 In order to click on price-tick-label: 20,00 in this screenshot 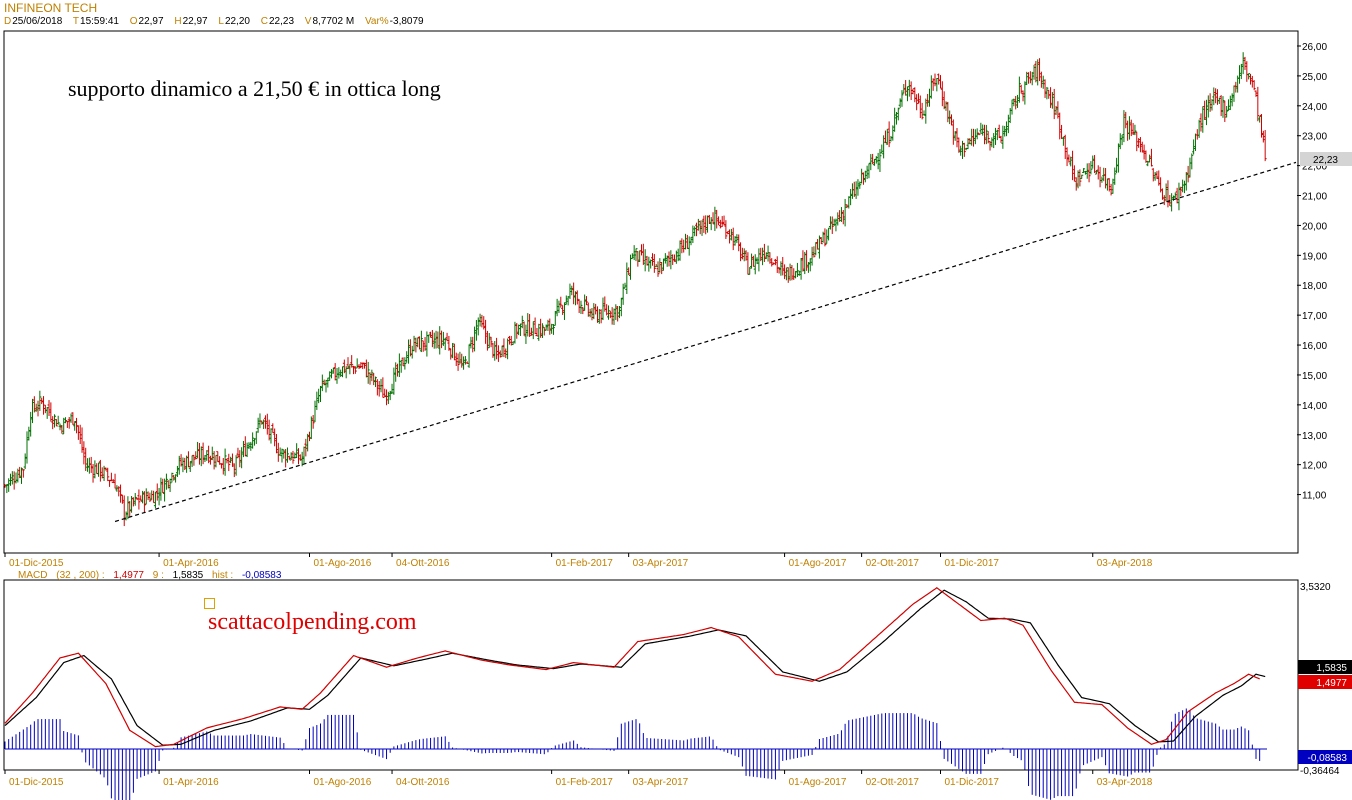, I will do `click(1314, 226)`.